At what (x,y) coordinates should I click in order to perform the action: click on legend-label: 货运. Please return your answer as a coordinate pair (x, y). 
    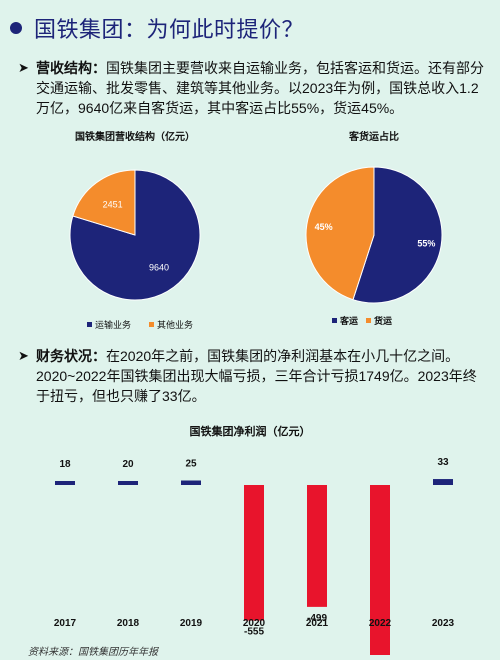
    Looking at the image, I should click on (383, 320).